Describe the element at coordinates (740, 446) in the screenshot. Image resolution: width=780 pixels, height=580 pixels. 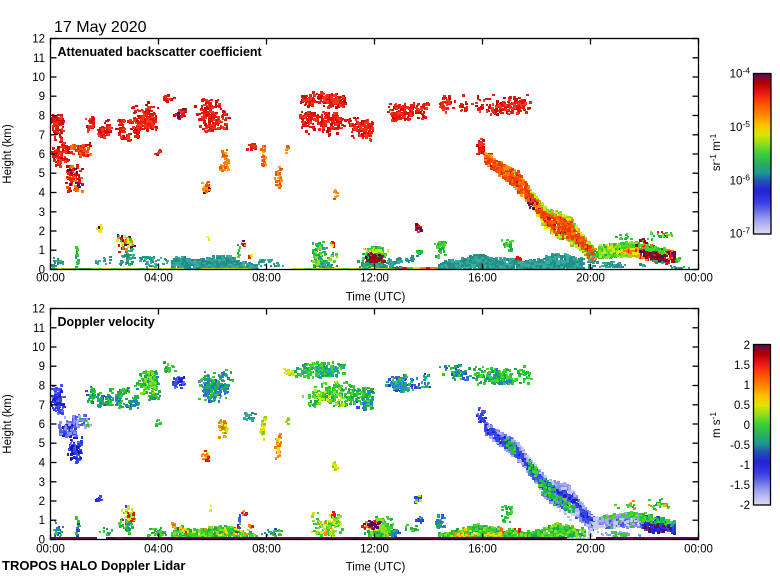
I see `svg-text: -0.5` at that location.